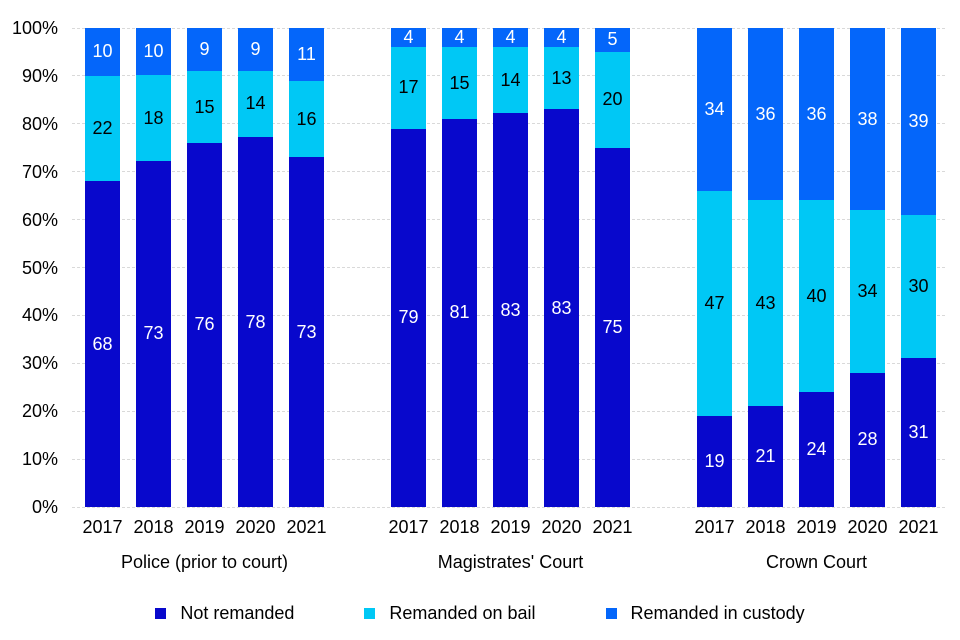 The image size is (960, 640). Describe the element at coordinates (306, 119) in the screenshot. I see `segment-remanded-on-bail: 16` at that location.